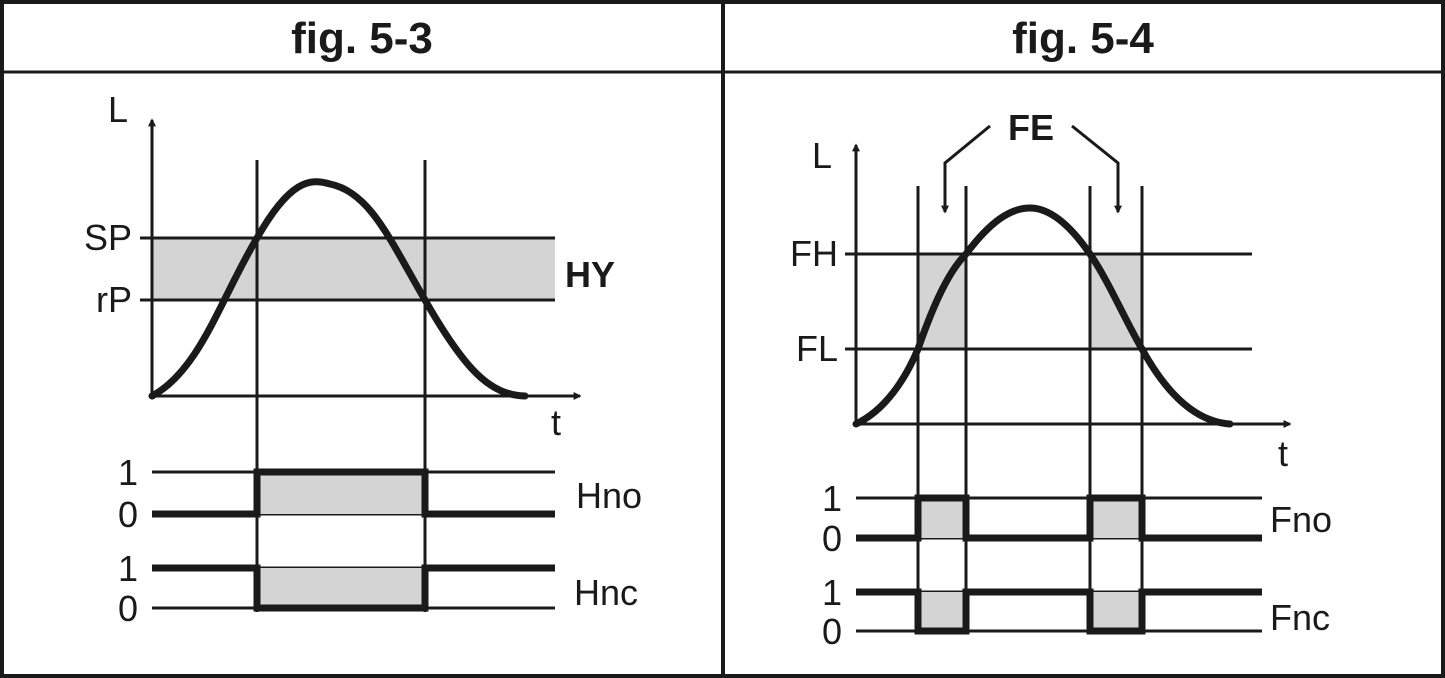 Image resolution: width=1445 pixels, height=678 pixels. Describe the element at coordinates (128, 568) in the screenshot. I see `hnc-label-1: 1` at that location.